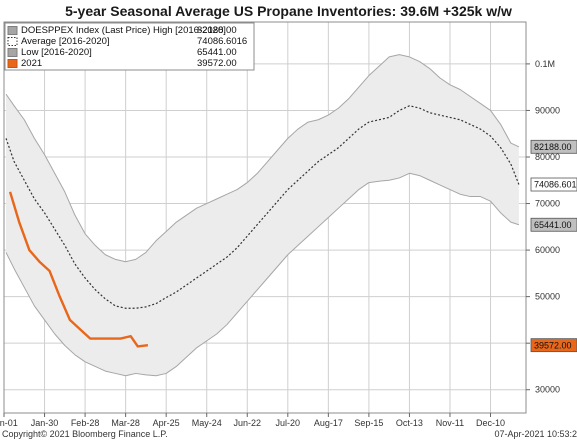  I want to click on x-tick-label: Apr-25, so click(166, 423).